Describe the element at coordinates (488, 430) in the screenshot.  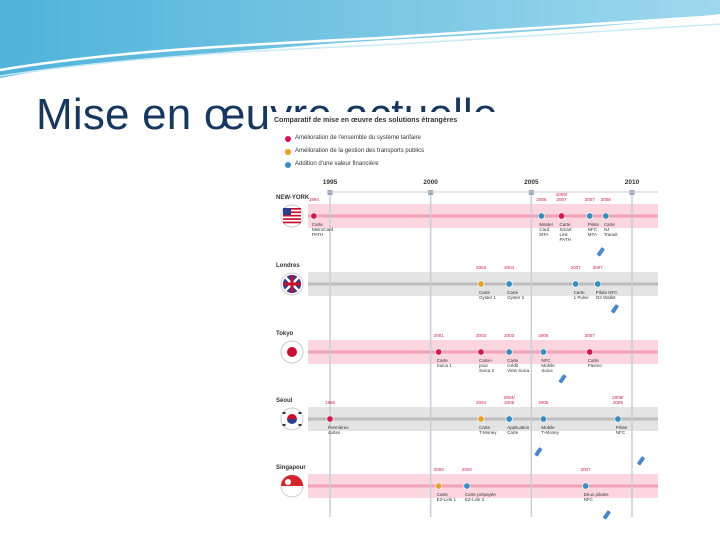
I see `event-label: Carte T-Money` at that location.